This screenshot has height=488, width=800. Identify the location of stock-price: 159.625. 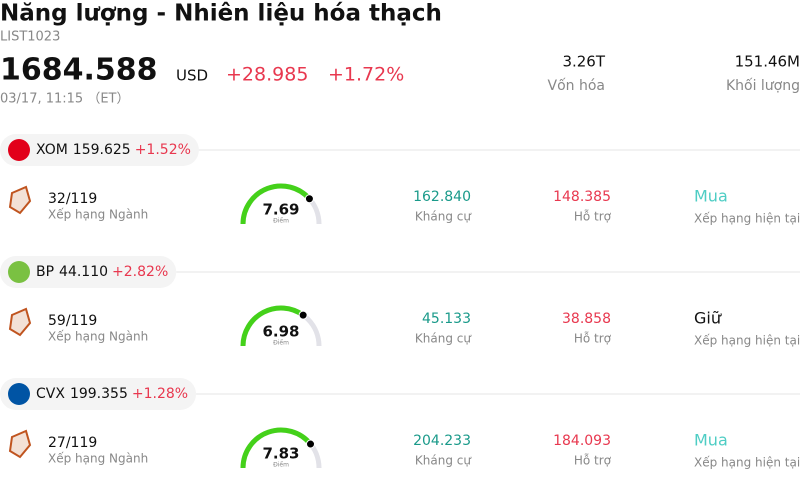
(102, 150).